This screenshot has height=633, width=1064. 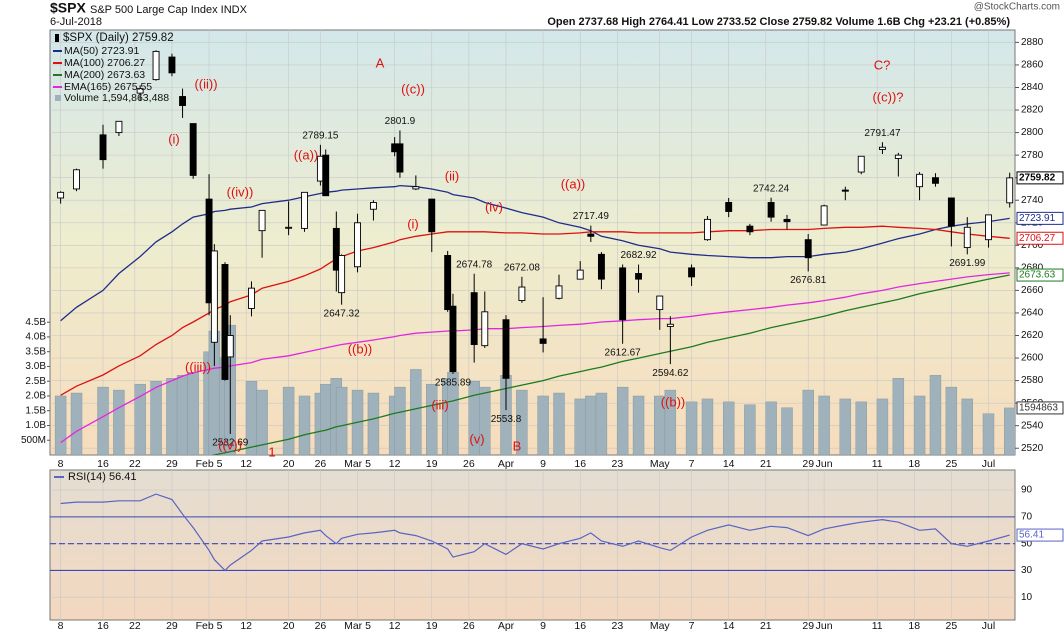 What do you see at coordinates (1032, 268) in the screenshot?
I see `y-tick-label: 2680` at bounding box center [1032, 268].